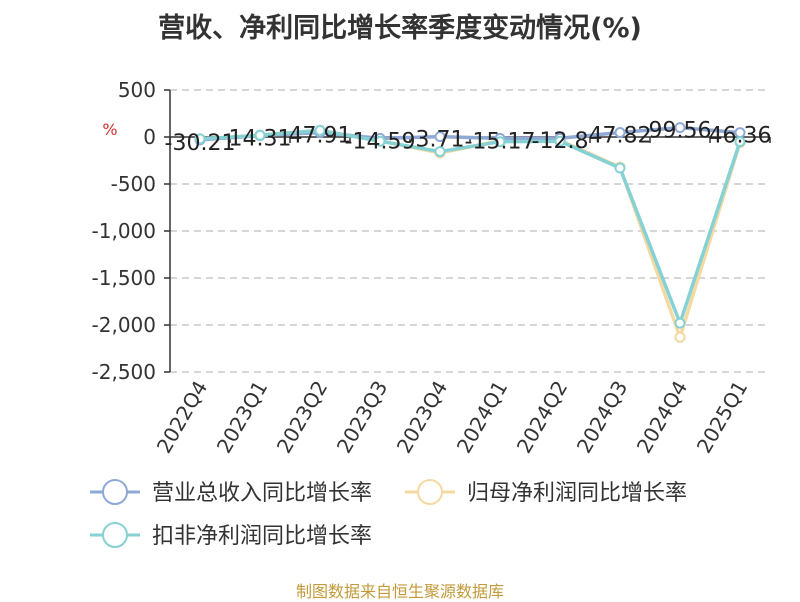 Image resolution: width=800 pixels, height=602 pixels. I want to click on y-tick-label: -1,500, so click(124, 278).